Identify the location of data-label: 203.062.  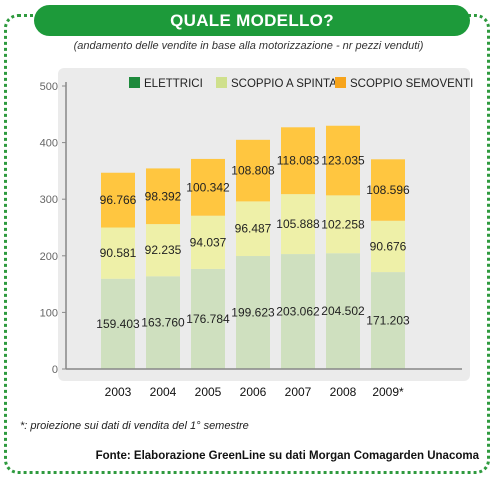
(298, 312).